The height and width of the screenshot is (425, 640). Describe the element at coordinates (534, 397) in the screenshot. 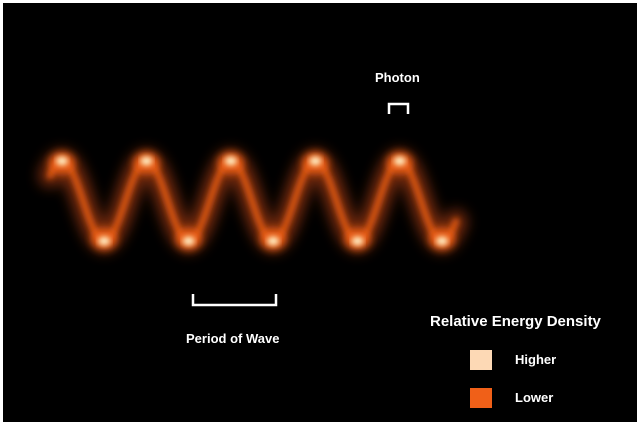

I see `legend-lower-label: Lower` at that location.